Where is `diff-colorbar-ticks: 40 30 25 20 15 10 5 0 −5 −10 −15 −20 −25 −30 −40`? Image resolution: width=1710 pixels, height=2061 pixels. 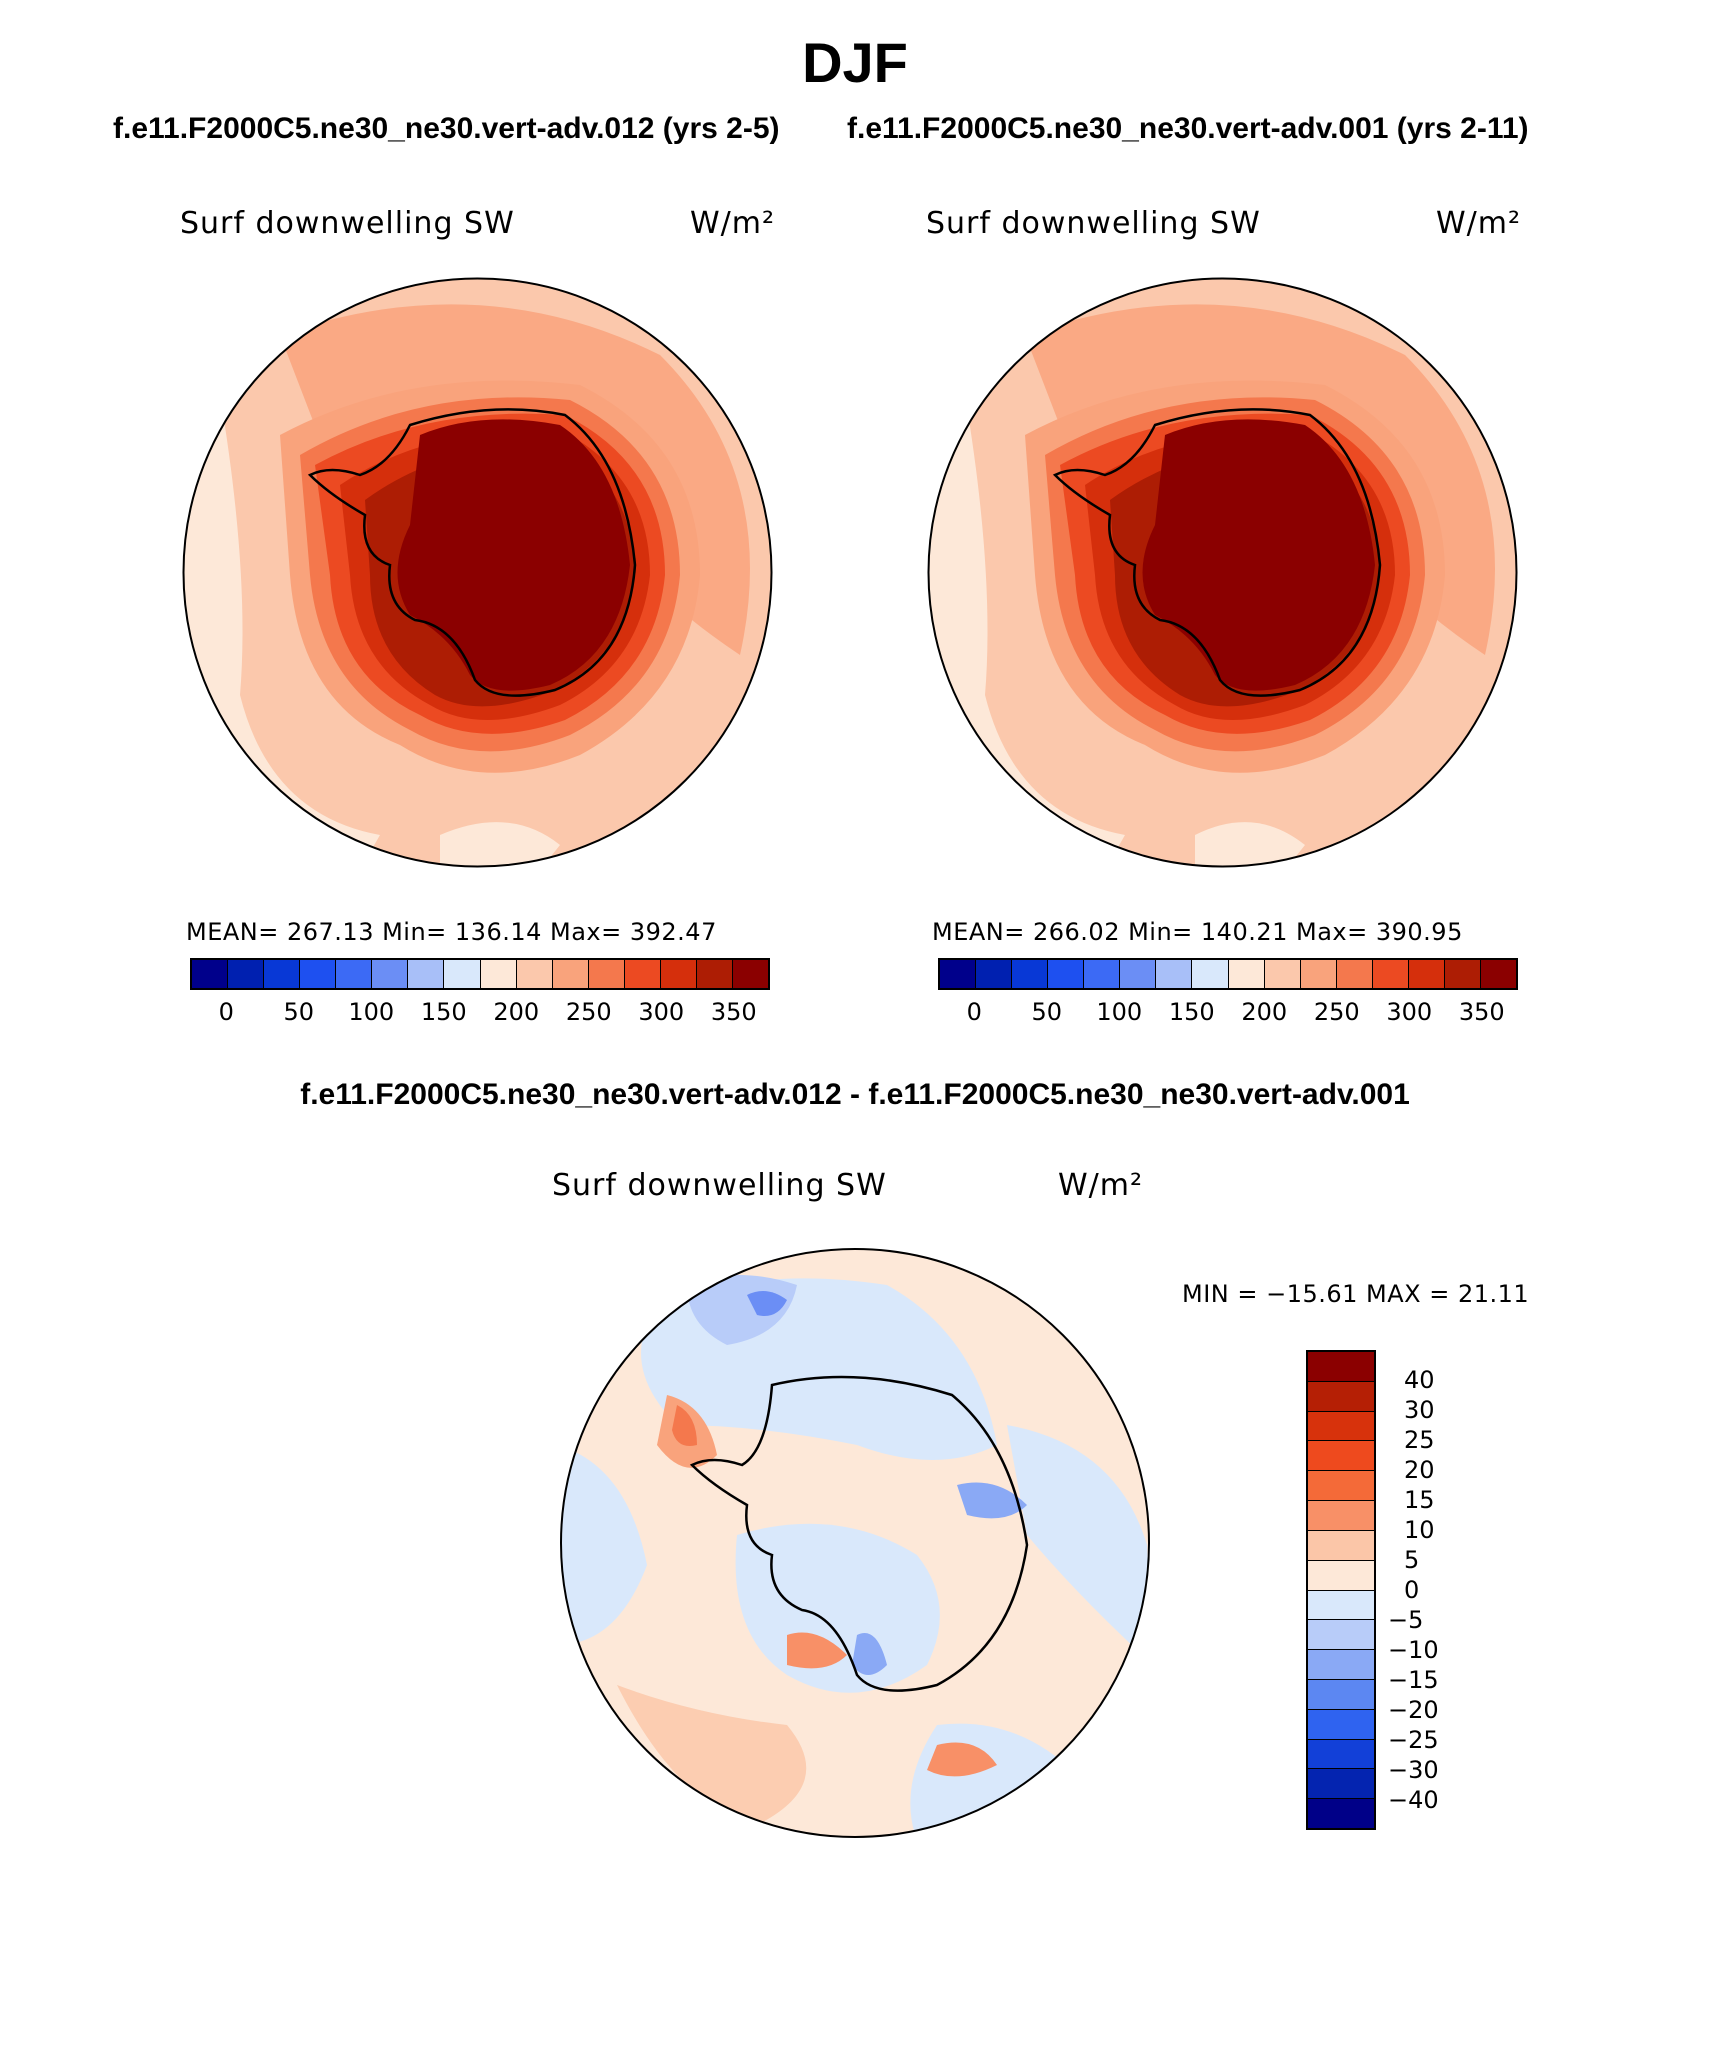 diff-colorbar-ticks: 40 30 25 20 15 10 5 0 −5 −10 −15 −20 −25 −30 −40 is located at coordinates (1433, 1590).